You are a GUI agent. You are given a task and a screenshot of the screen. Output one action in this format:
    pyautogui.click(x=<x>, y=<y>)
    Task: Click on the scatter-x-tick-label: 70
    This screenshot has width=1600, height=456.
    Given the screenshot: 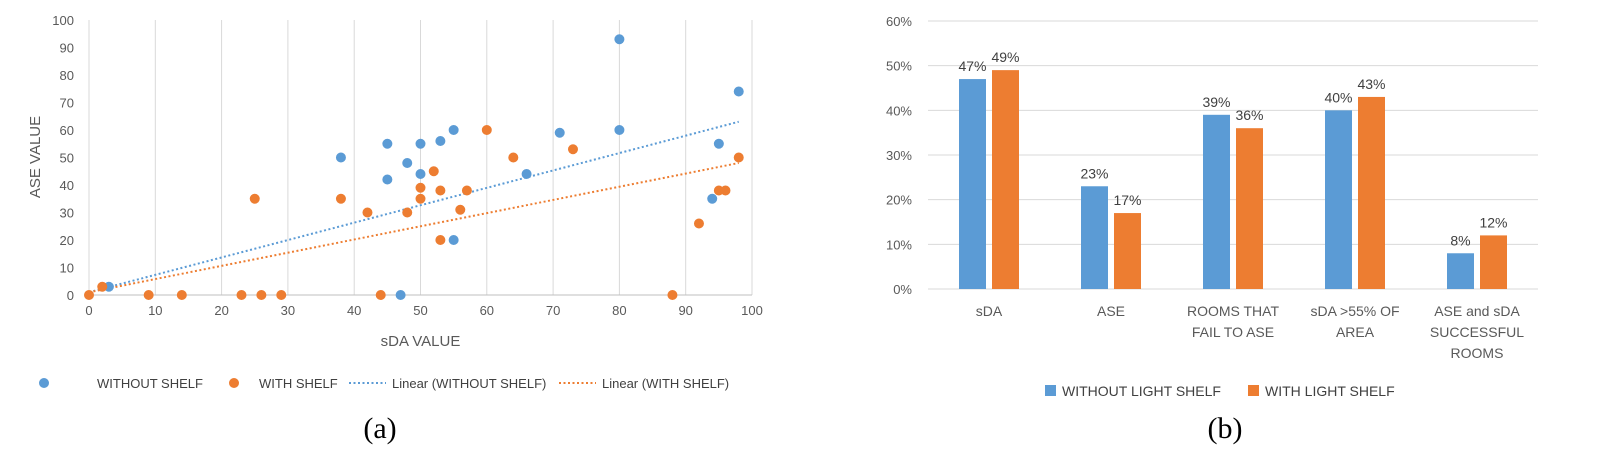 What is the action you would take?
    pyautogui.click(x=553, y=310)
    